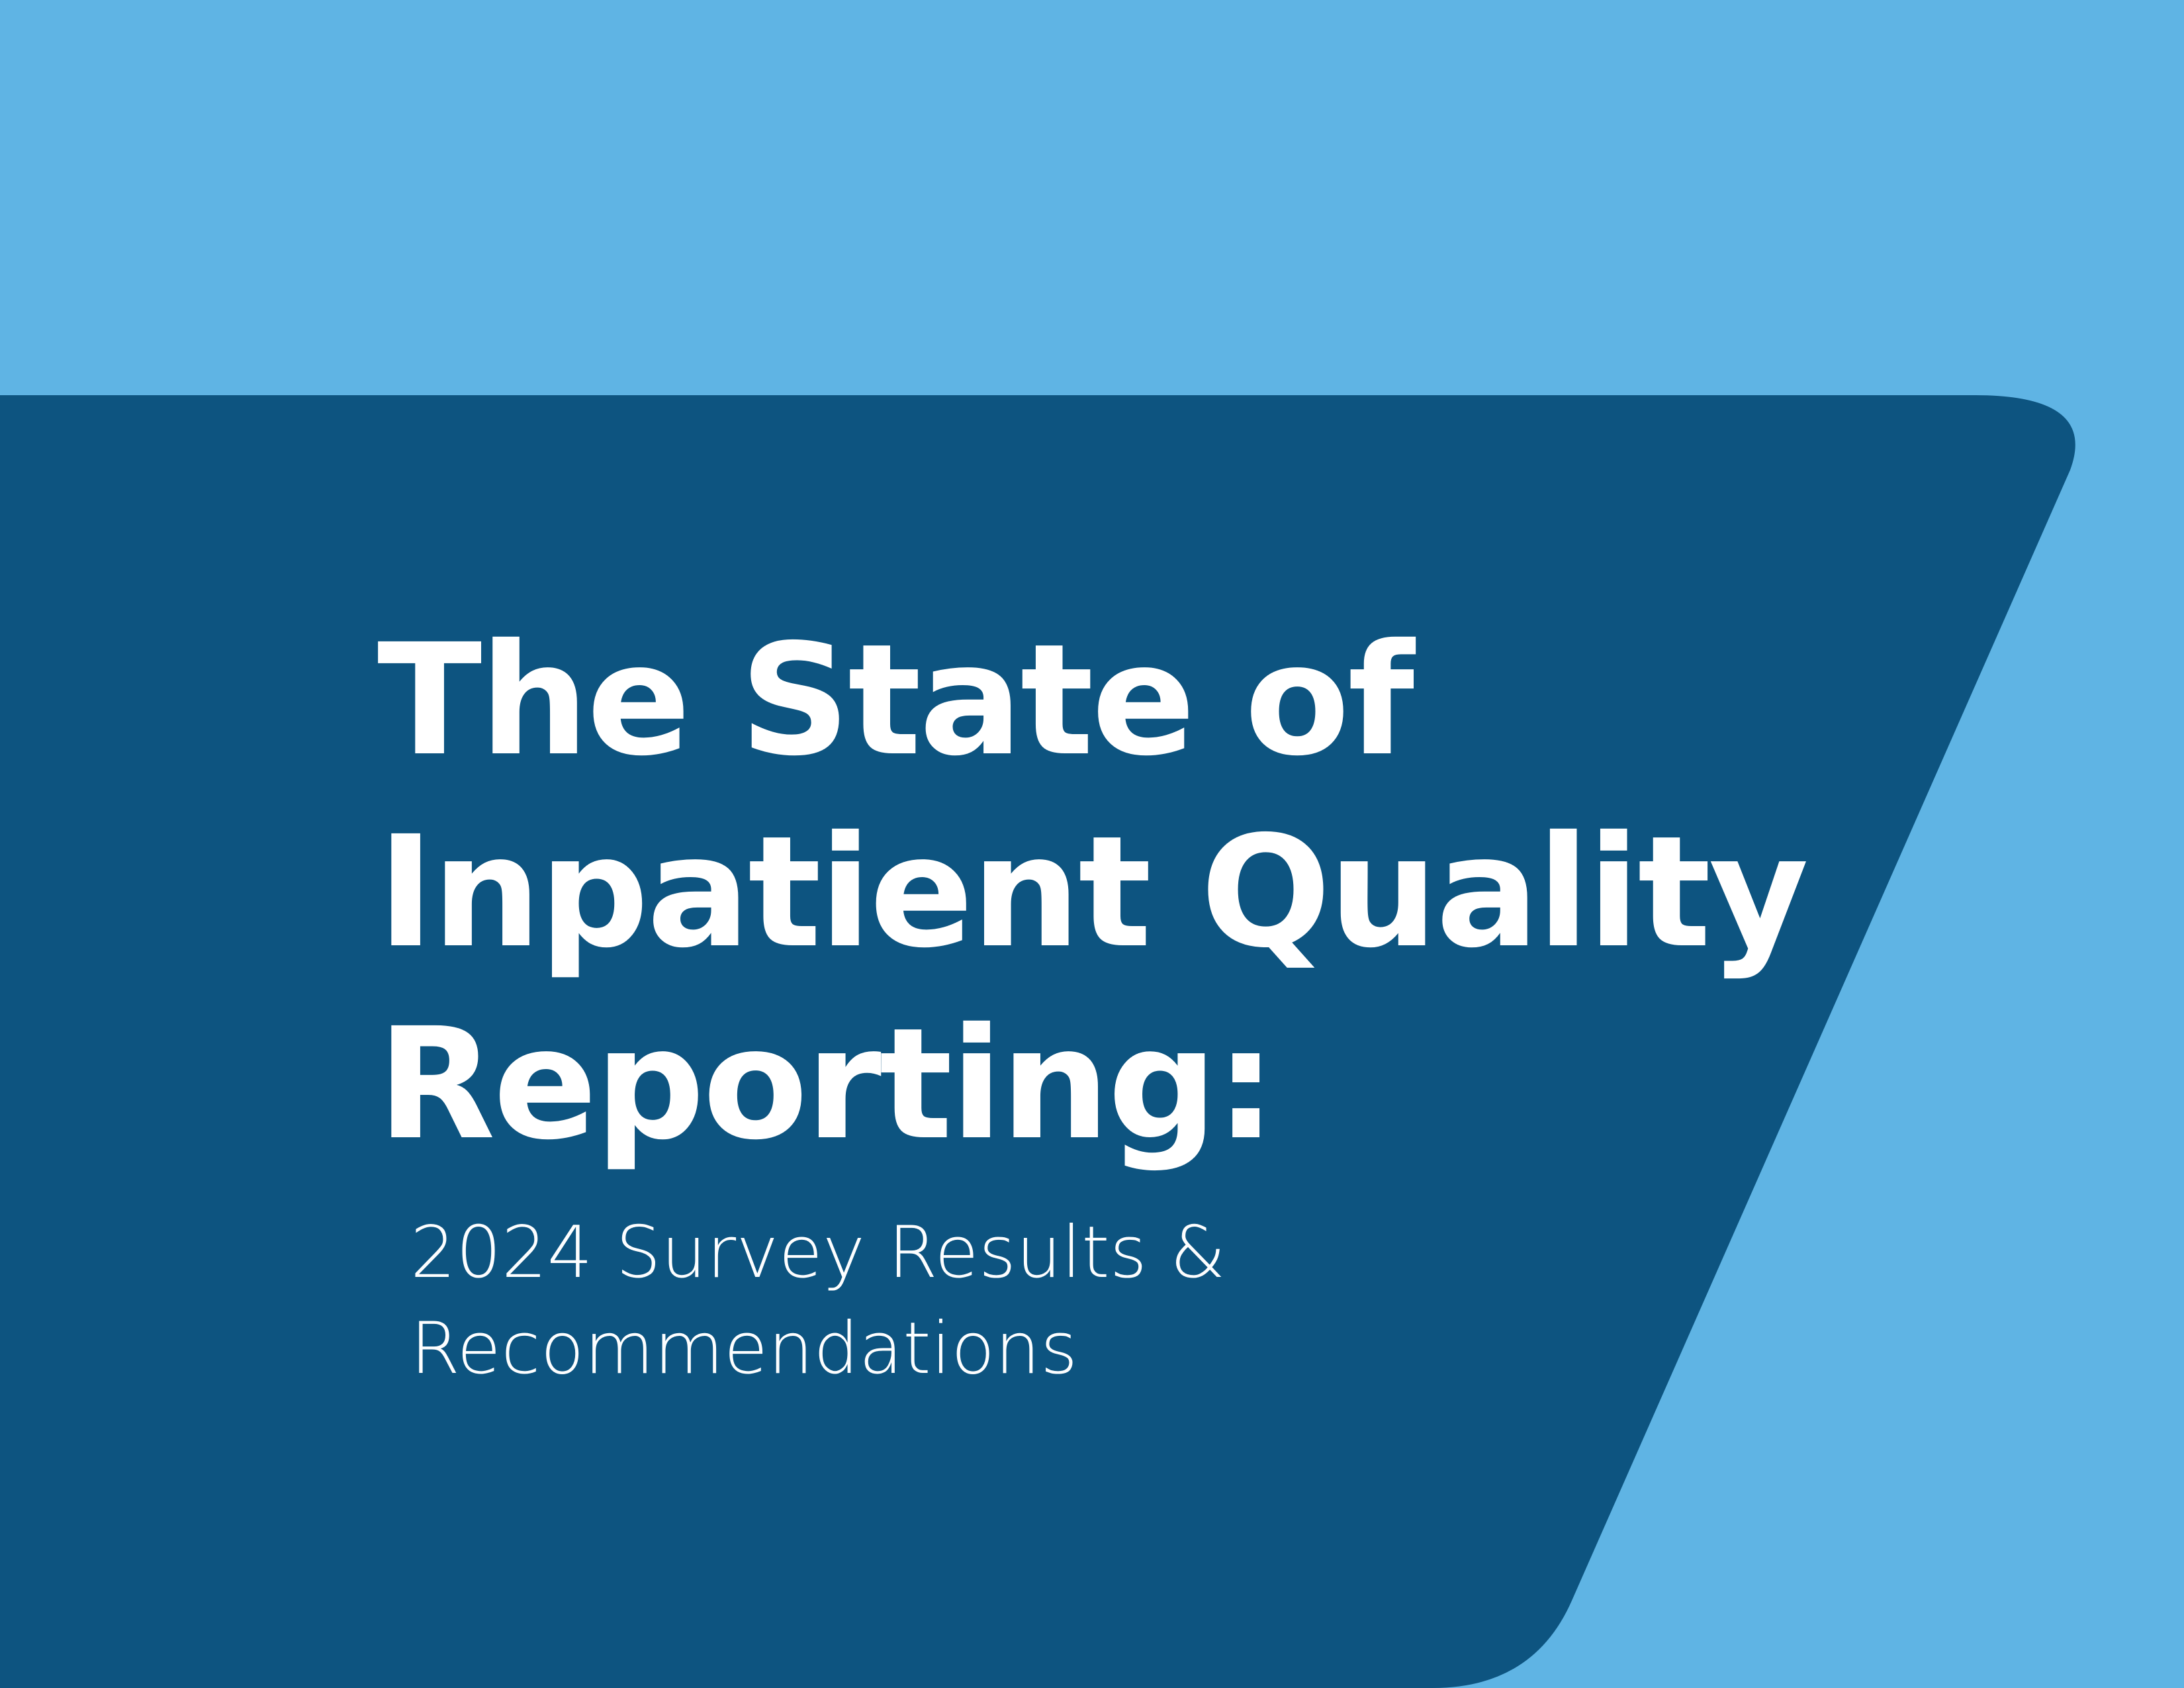 This screenshot has width=2184, height=1688. What do you see at coordinates (1093, 892) in the screenshot?
I see `title-line-2: Inpatient Quality` at bounding box center [1093, 892].